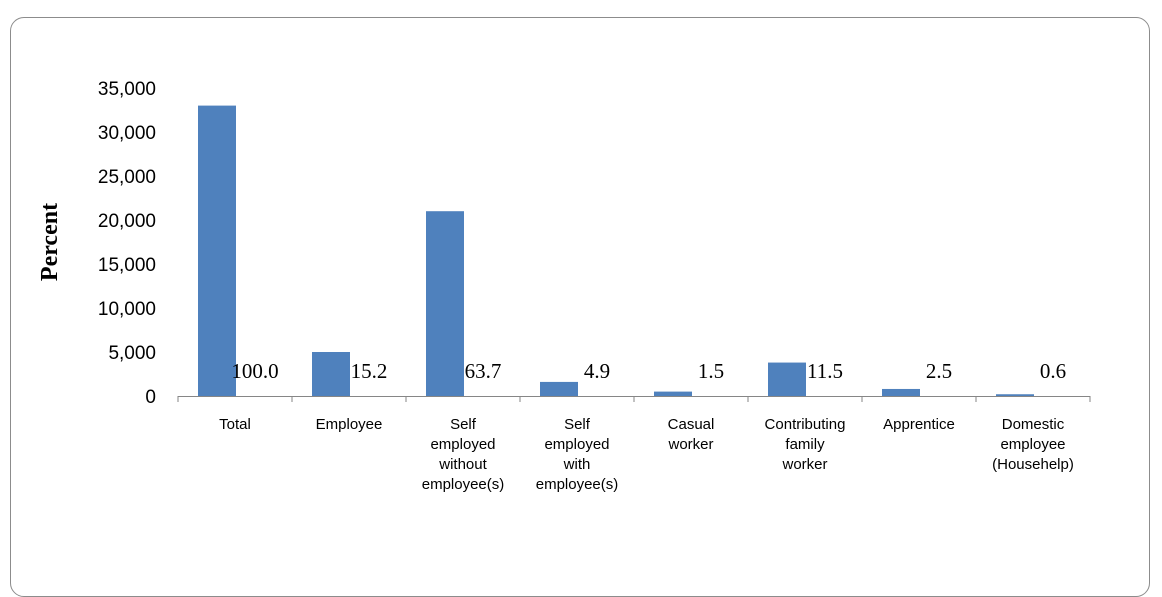  I want to click on data-label: 15.2, so click(369, 371).